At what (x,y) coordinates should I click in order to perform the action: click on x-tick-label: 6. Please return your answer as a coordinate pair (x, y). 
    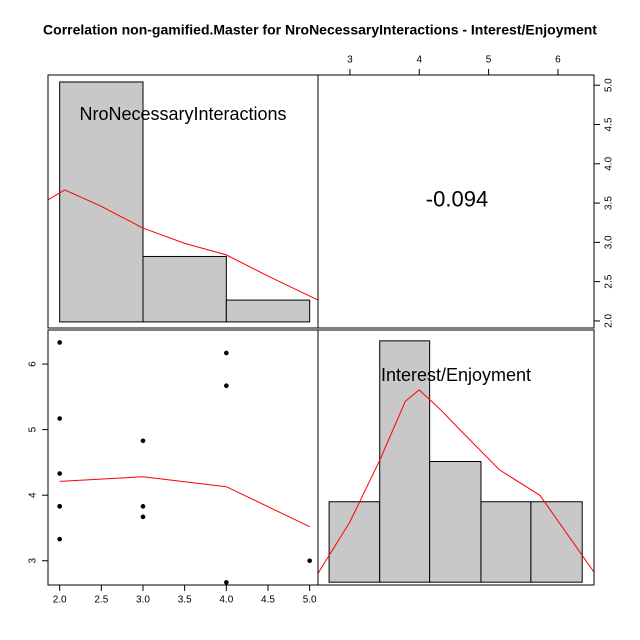
    Looking at the image, I should click on (558, 60).